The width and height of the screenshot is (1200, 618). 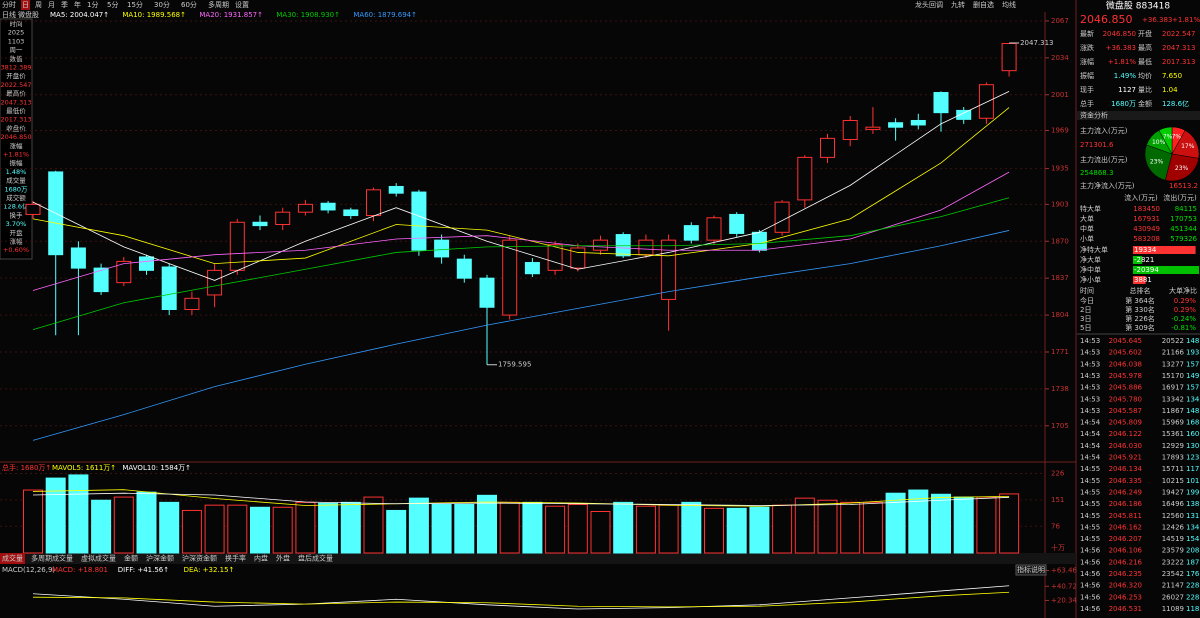 What do you see at coordinates (12, 558) in the screenshot?
I see `indicator-tab: 成交量` at bounding box center [12, 558].